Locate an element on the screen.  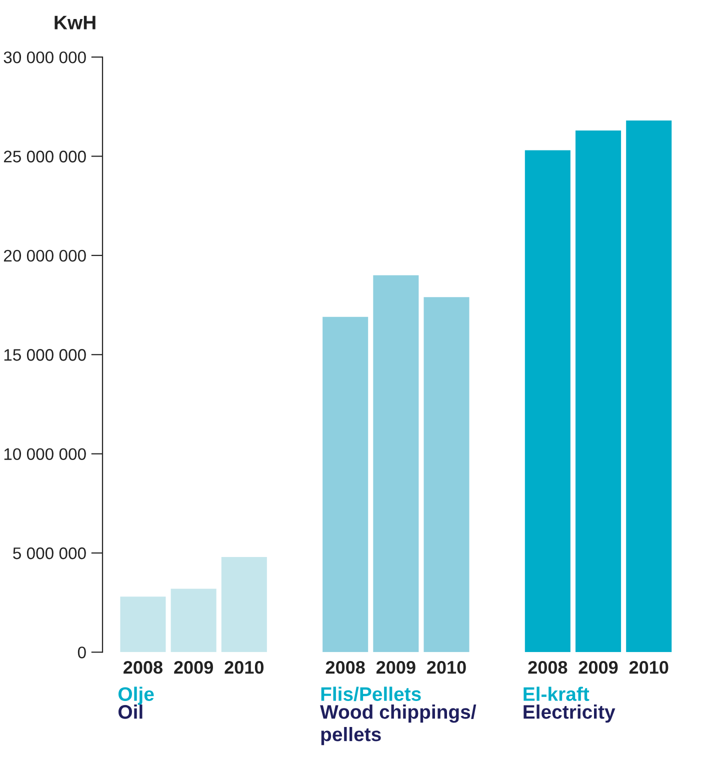
text: El-kraft is located at coordinates (557, 693).